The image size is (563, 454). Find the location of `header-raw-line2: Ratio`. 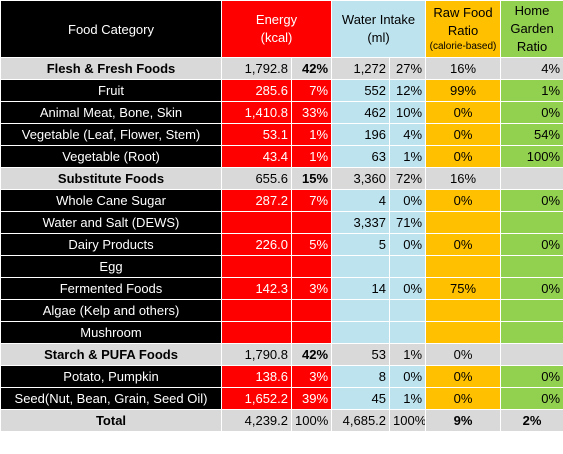

header-raw-line2: Ratio is located at coordinates (463, 30).